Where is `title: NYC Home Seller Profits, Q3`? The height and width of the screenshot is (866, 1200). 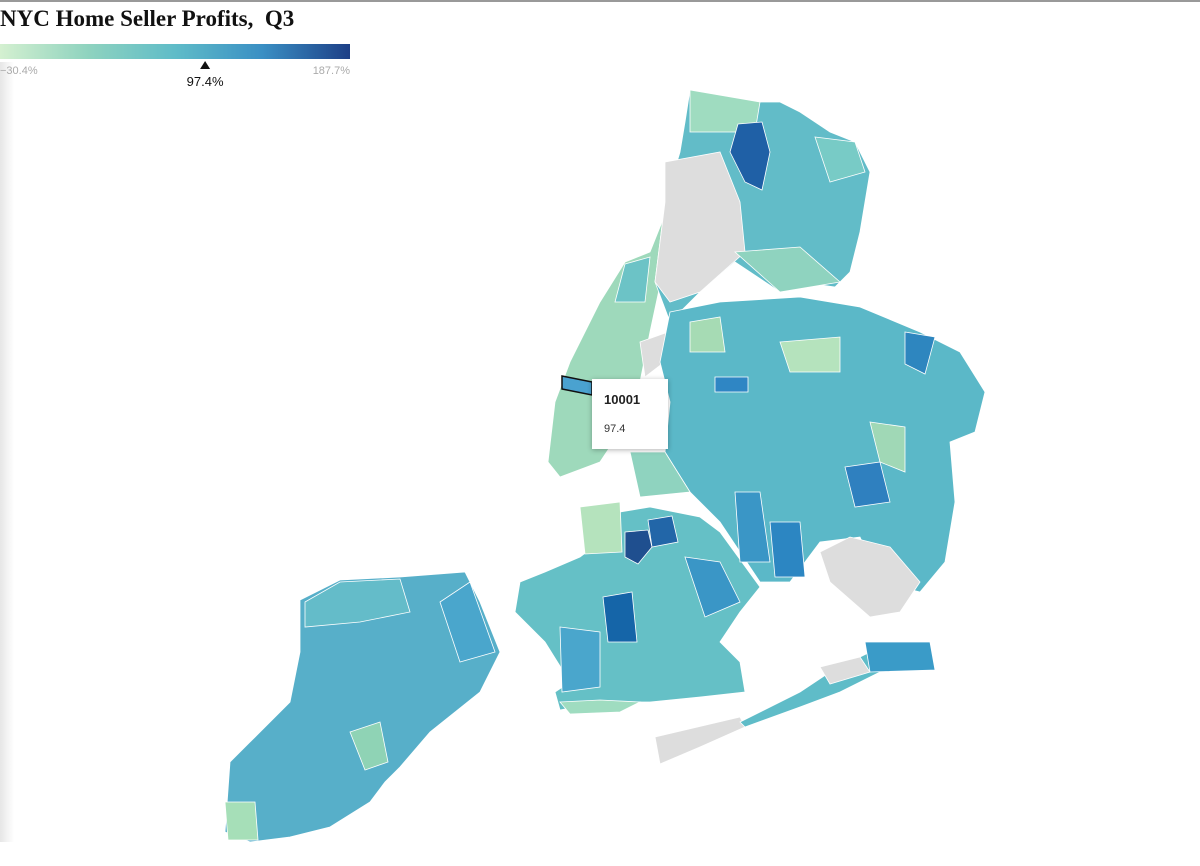
title: NYC Home Seller Profits, Q3 is located at coordinates (147, 18).